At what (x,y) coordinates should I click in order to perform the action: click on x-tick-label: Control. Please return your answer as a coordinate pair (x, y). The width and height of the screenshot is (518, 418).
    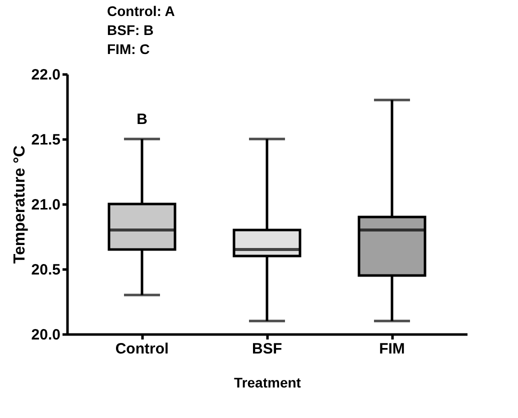
    Looking at the image, I should click on (142, 349).